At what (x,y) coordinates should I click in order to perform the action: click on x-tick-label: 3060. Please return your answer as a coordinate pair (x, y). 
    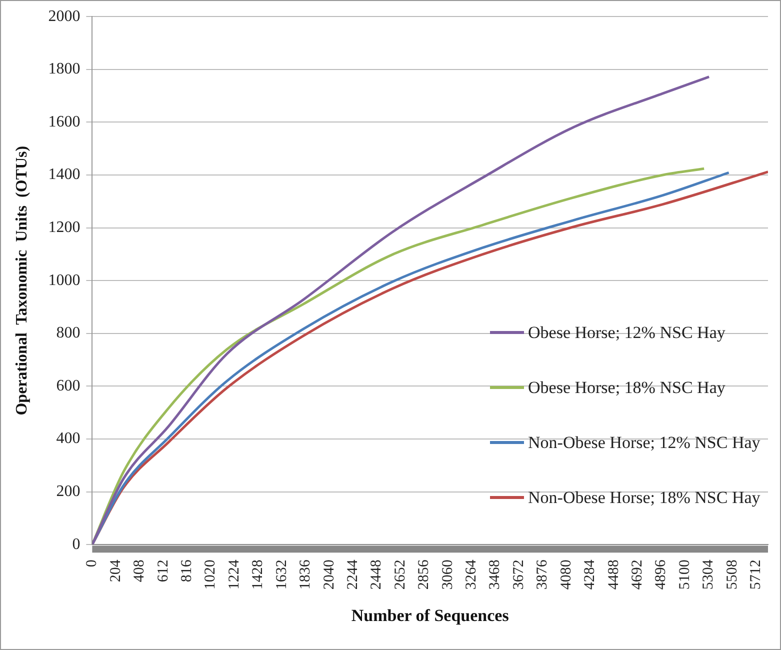
    Looking at the image, I should click on (448, 575).